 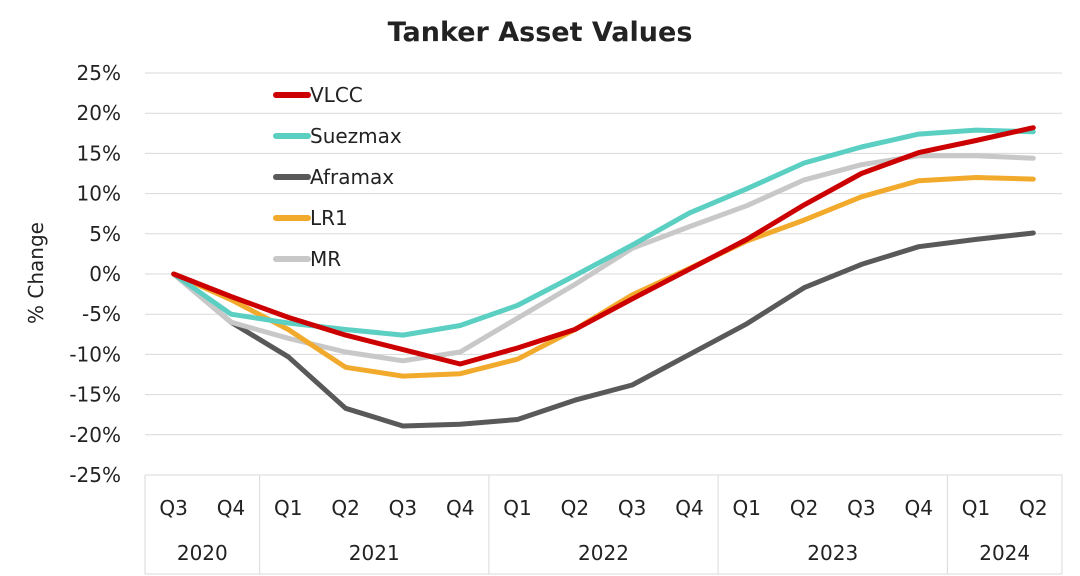 What do you see at coordinates (832, 553) in the screenshot?
I see `year-label: 2023` at bounding box center [832, 553].